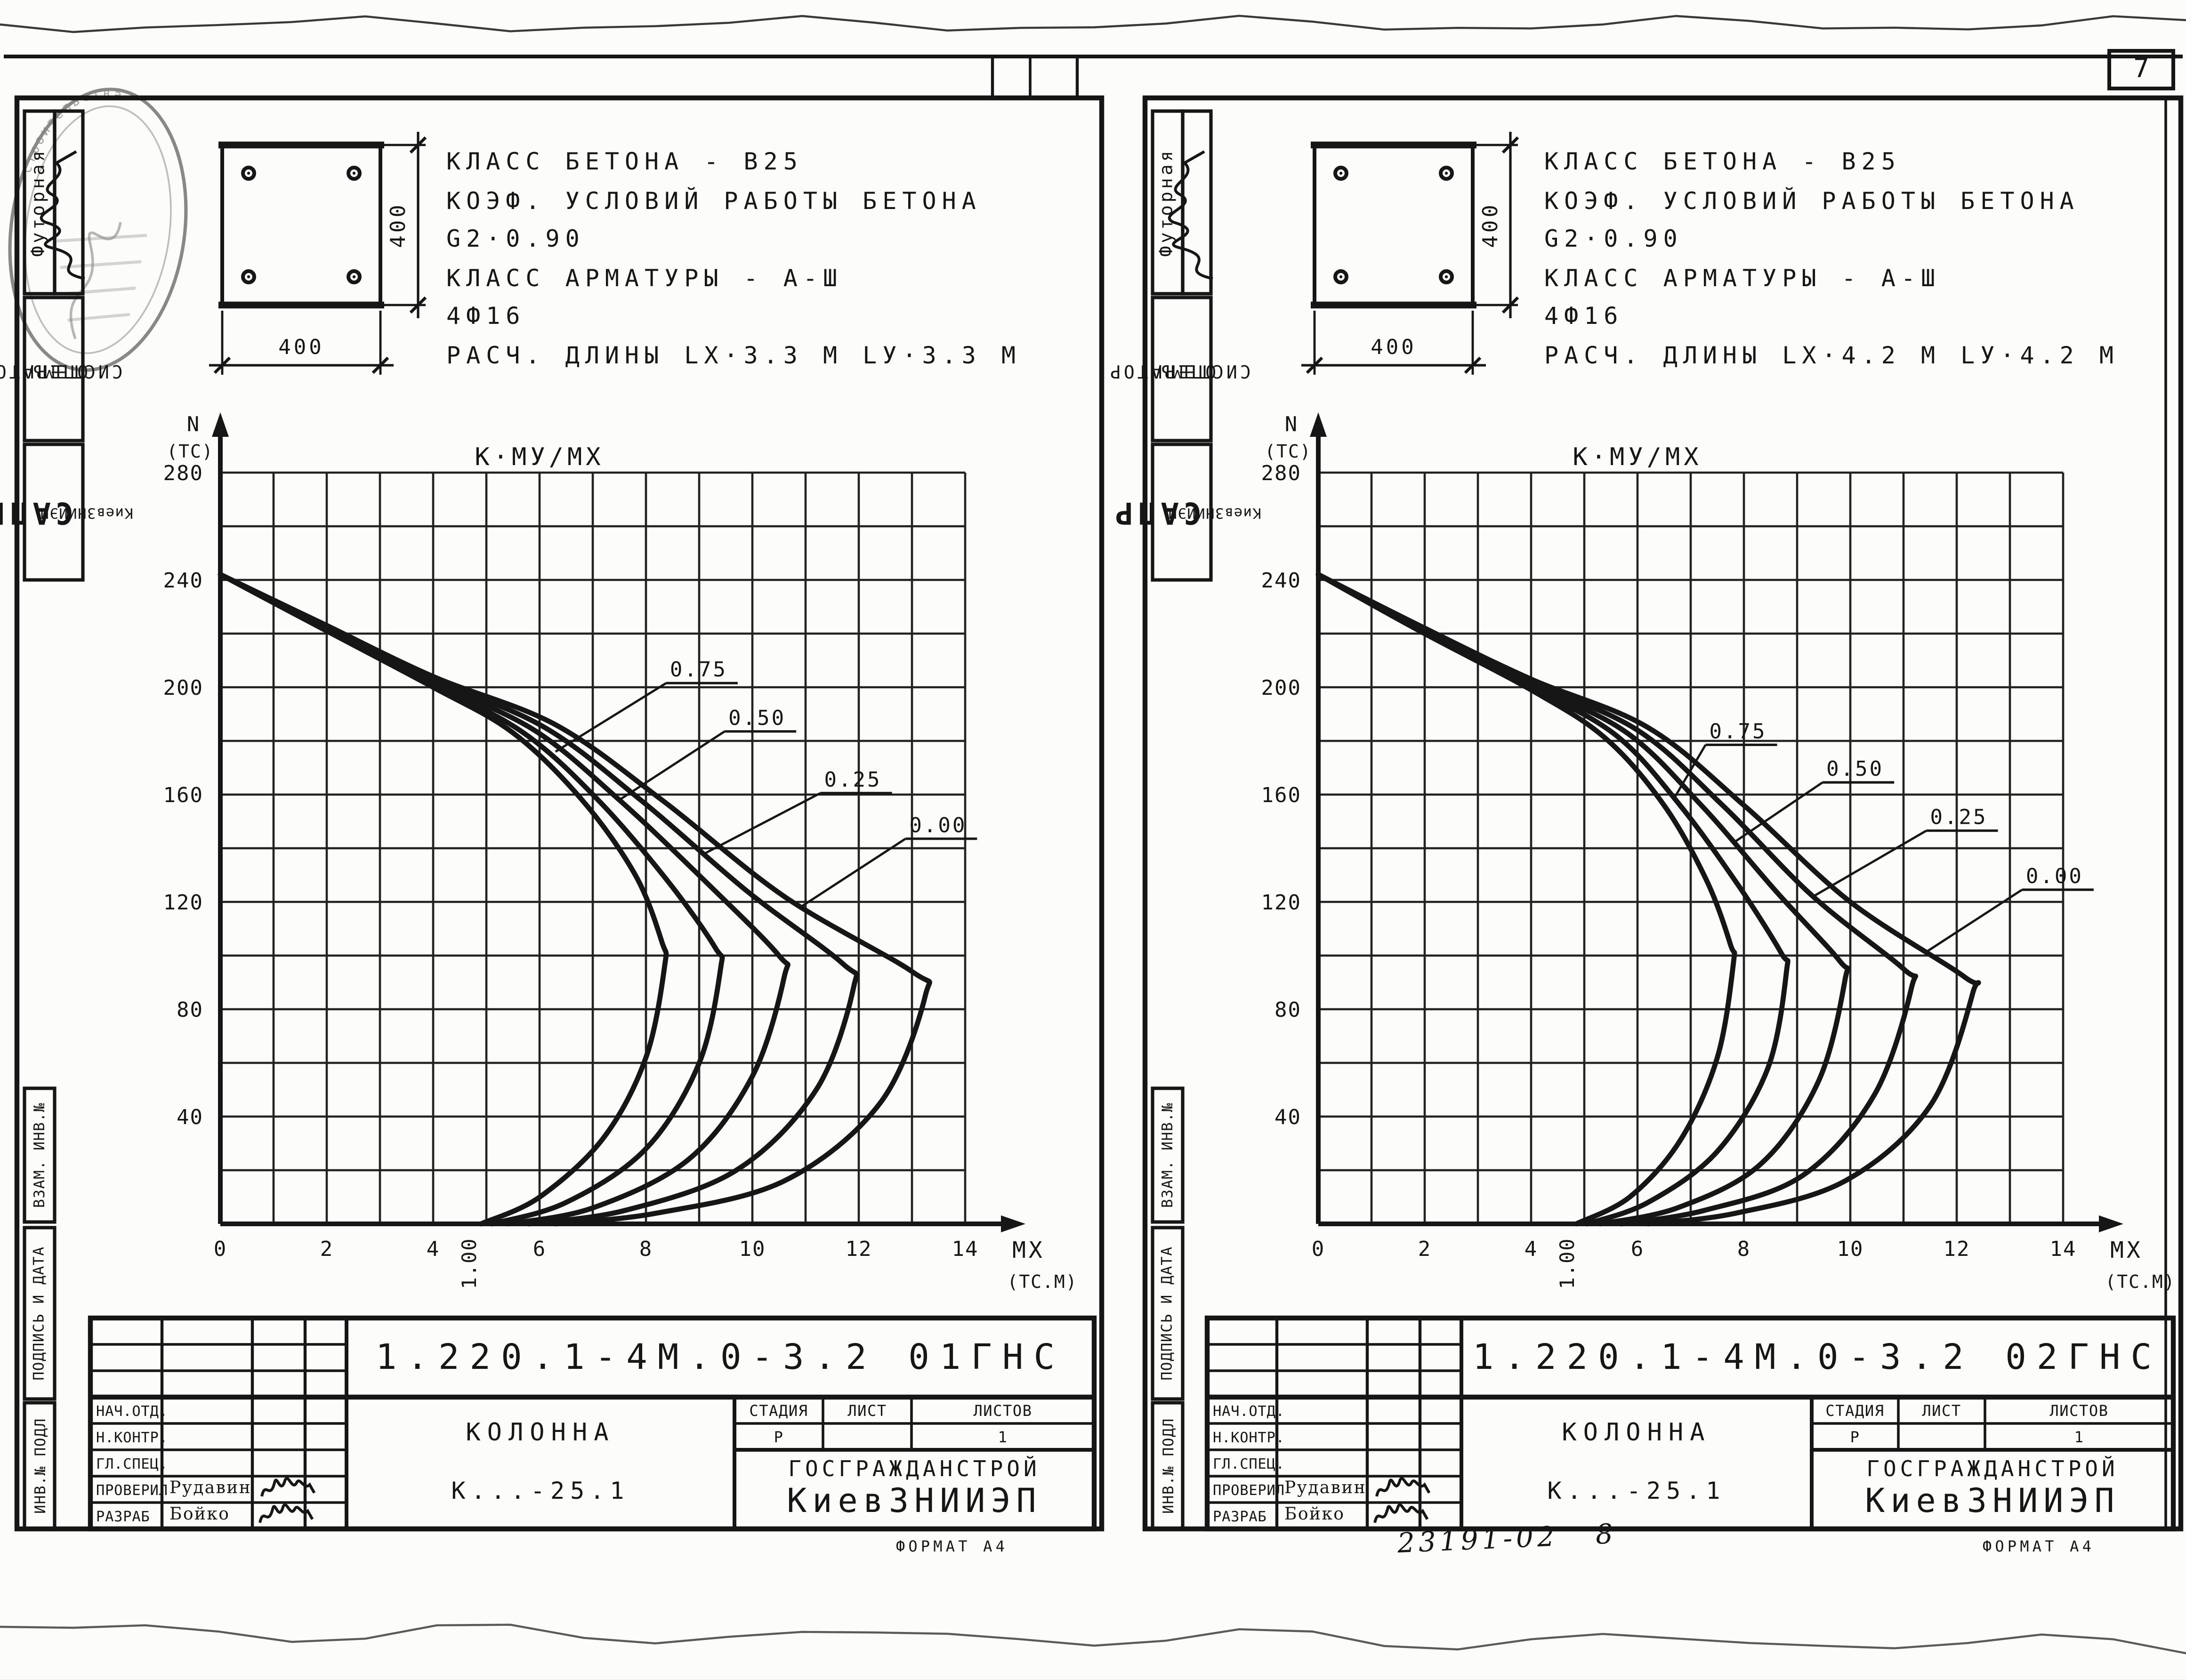  I want to click on product-code: К...-25.1, so click(540, 1489).